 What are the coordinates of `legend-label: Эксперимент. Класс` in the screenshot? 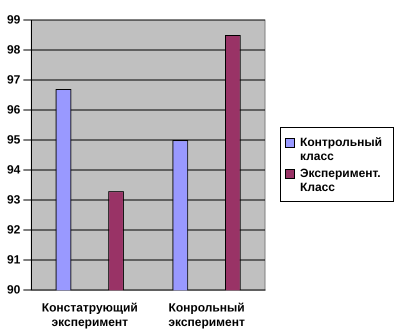 It's located at (341, 180).